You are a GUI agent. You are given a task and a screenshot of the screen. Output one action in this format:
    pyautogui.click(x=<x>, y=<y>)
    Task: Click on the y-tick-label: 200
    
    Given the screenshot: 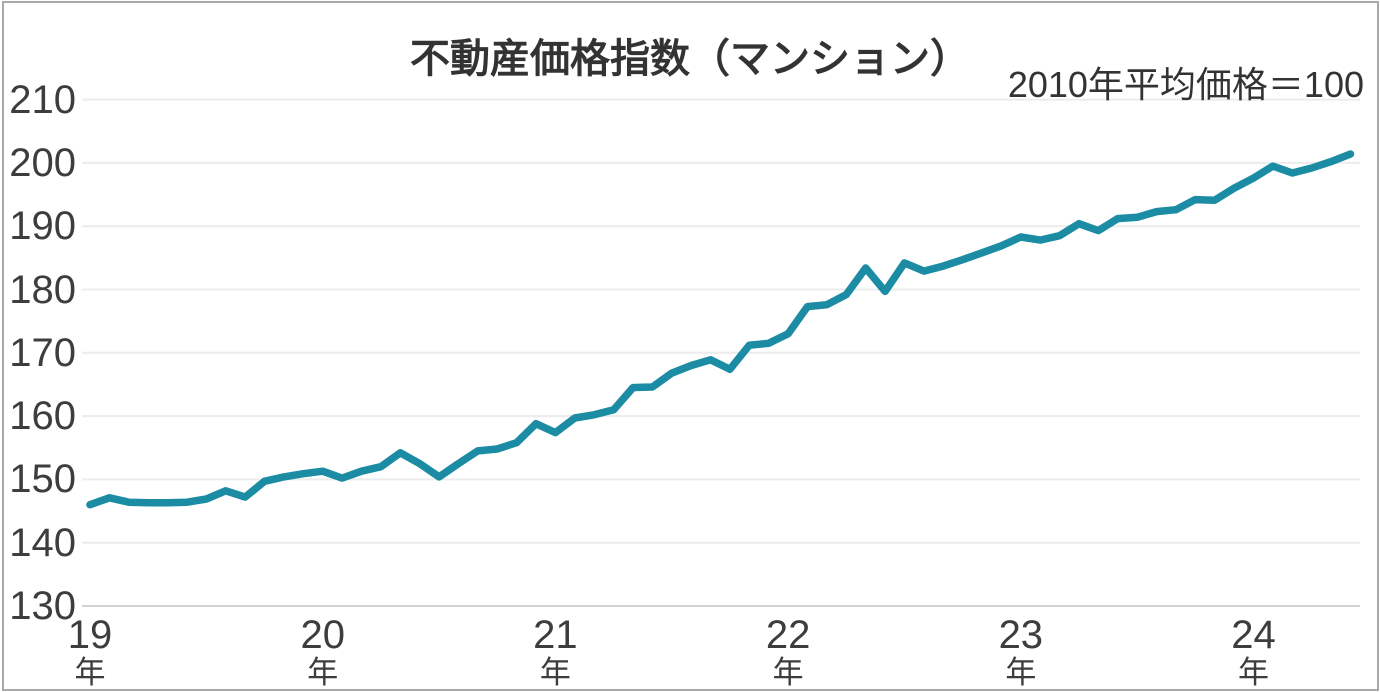 What is the action you would take?
    pyautogui.click(x=42, y=162)
    